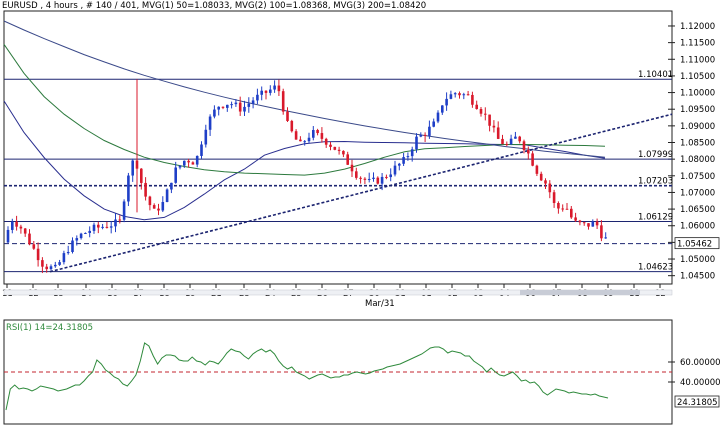 This screenshot has height=429, width=720. Describe the element at coordinates (697, 243) in the screenshot. I see `level-box` at that location.